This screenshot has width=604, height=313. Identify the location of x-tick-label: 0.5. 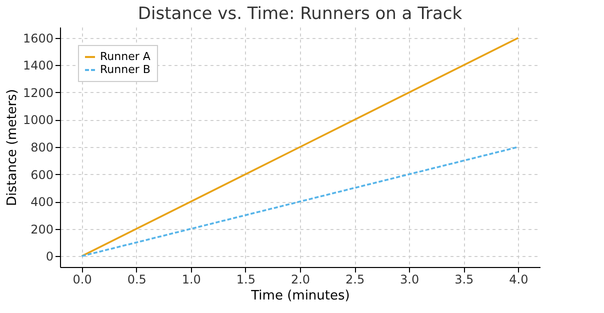
(136, 279).